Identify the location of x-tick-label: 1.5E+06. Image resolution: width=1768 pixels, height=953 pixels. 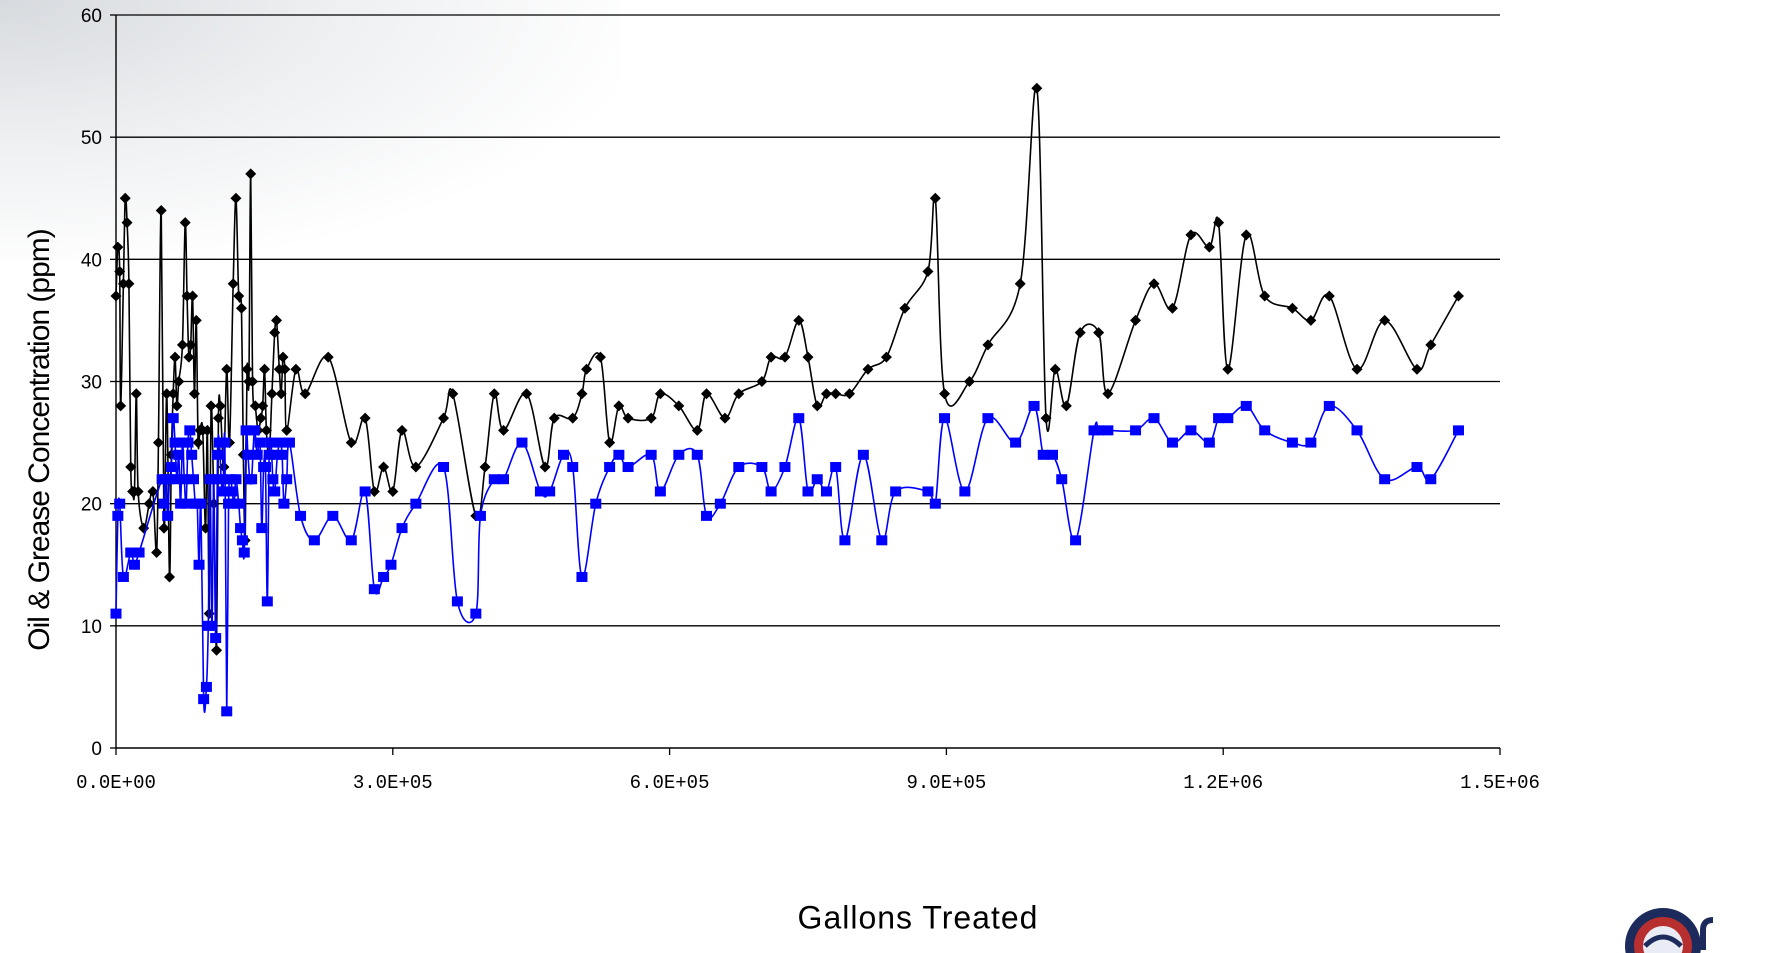
(1500, 783).